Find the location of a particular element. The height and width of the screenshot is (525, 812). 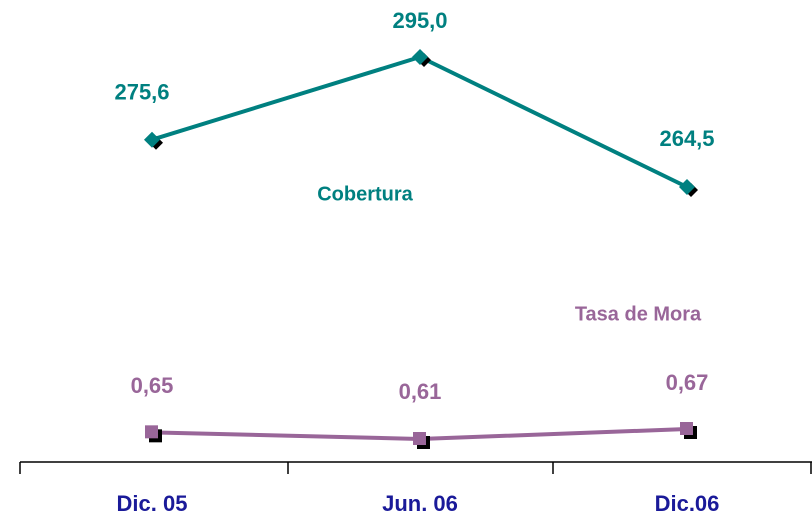

data-label: 0,67 is located at coordinates (687, 382).